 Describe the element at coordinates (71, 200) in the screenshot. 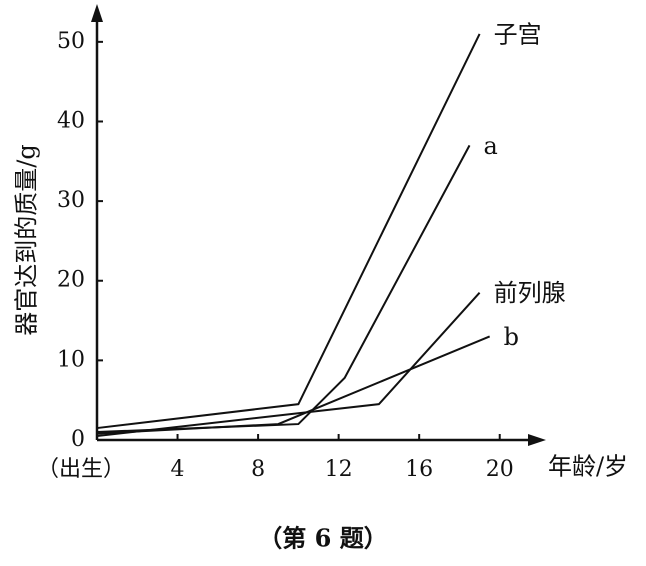

I see `y-tick-label: 30` at that location.